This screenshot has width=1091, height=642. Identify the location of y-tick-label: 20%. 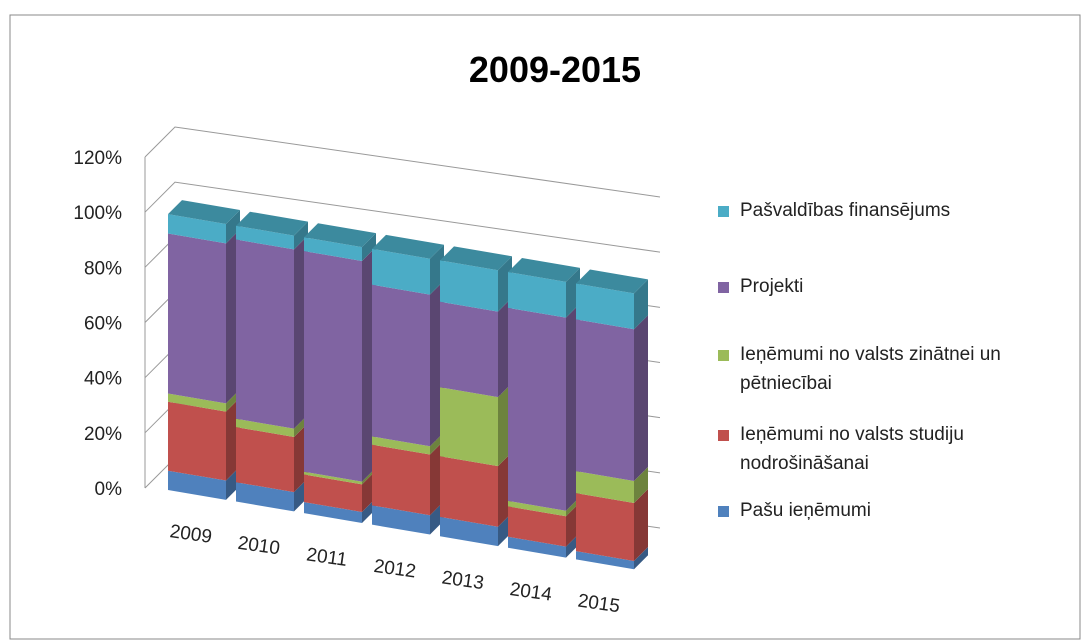
(103, 434).